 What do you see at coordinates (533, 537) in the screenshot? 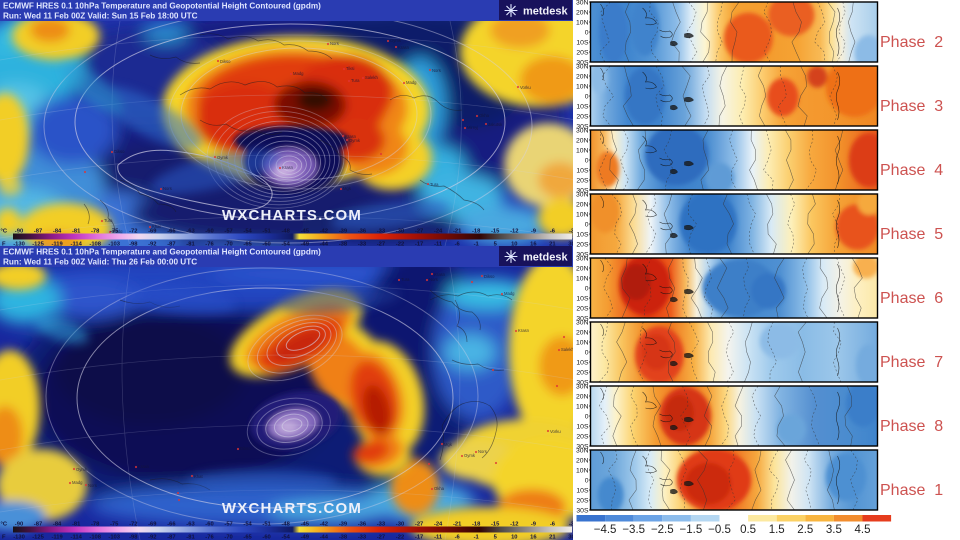
I see `svg-text: 16` at bounding box center [533, 537].